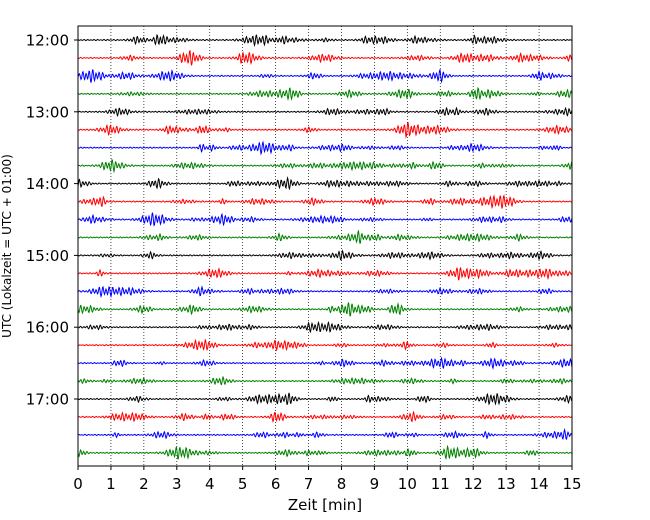 The image size is (650, 520). I want to click on y-axis-label: UTC (Lokalzeit = UTC + 01:00), so click(7, 246).